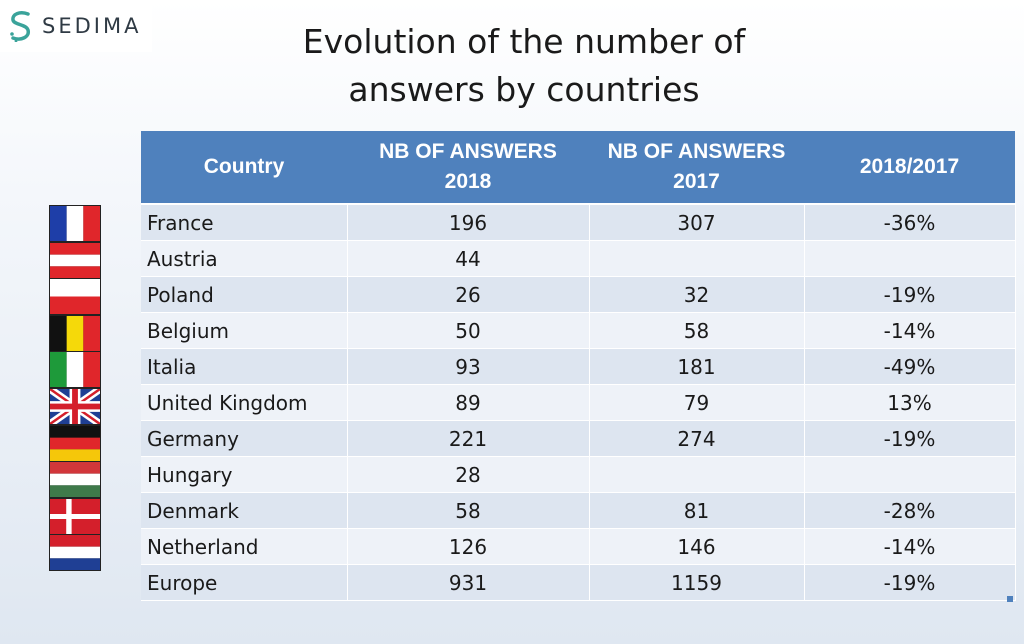  I want to click on country-cell: Poland, so click(244, 294).